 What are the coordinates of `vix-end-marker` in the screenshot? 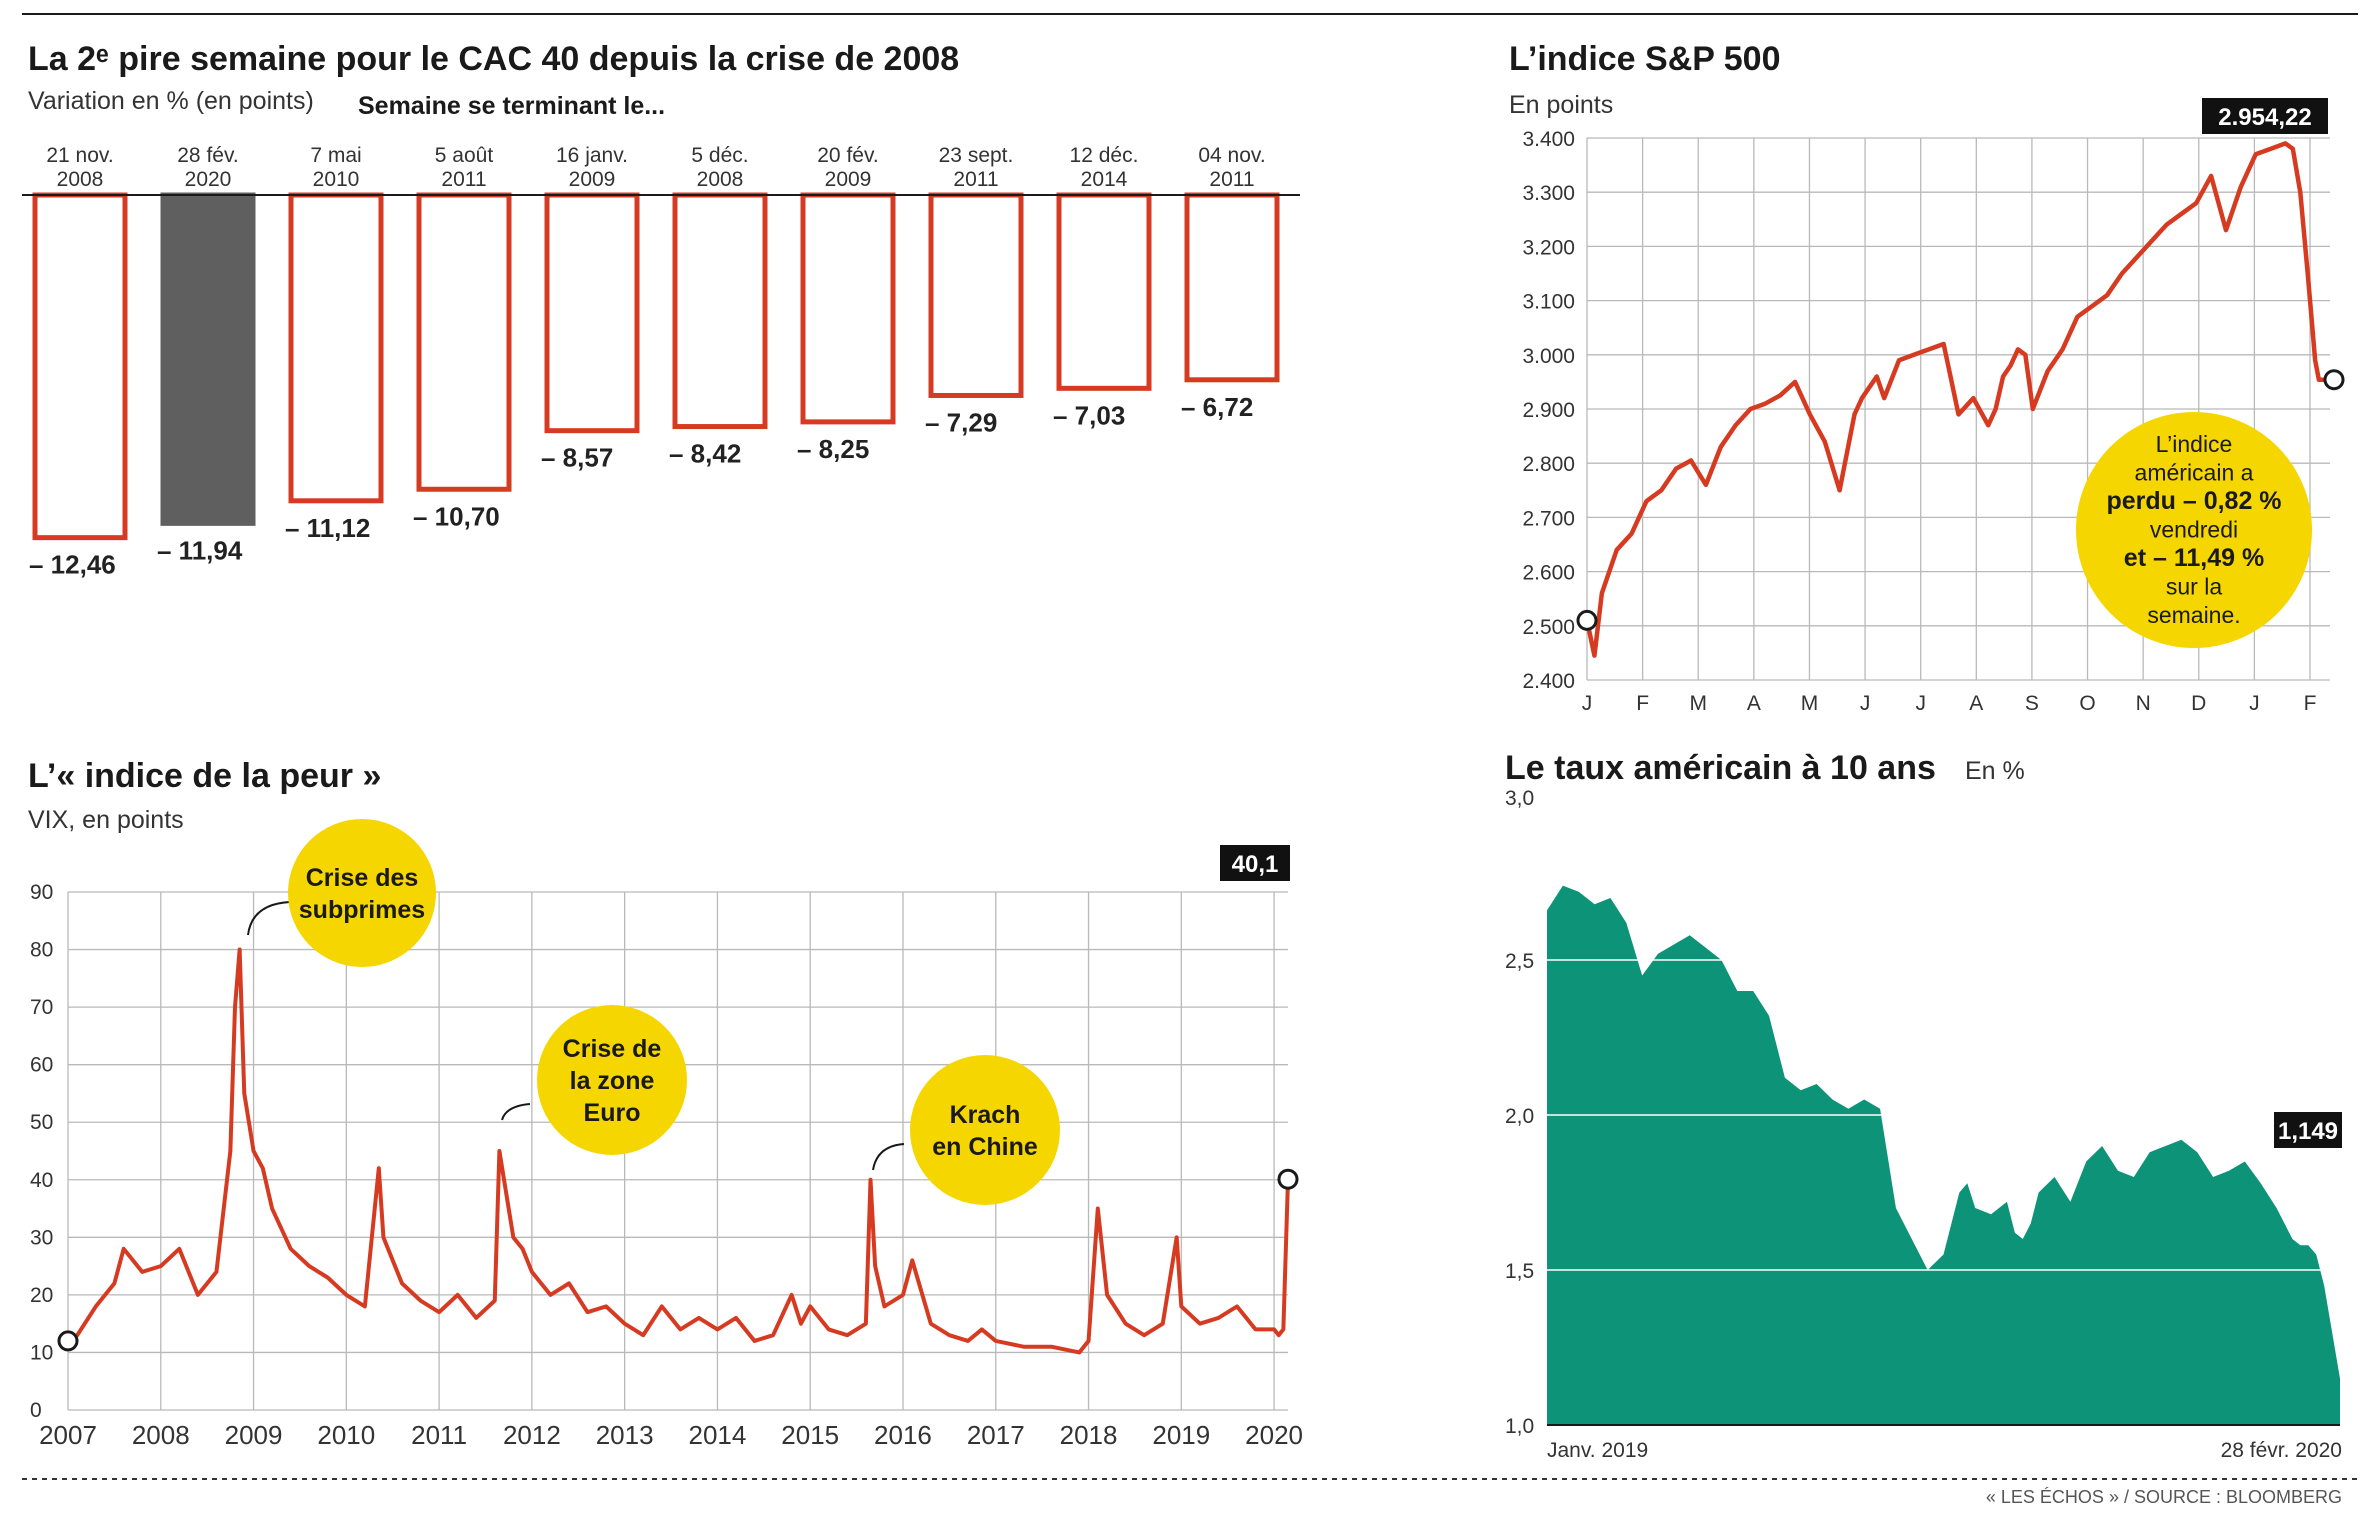 It's located at (1288, 1179).